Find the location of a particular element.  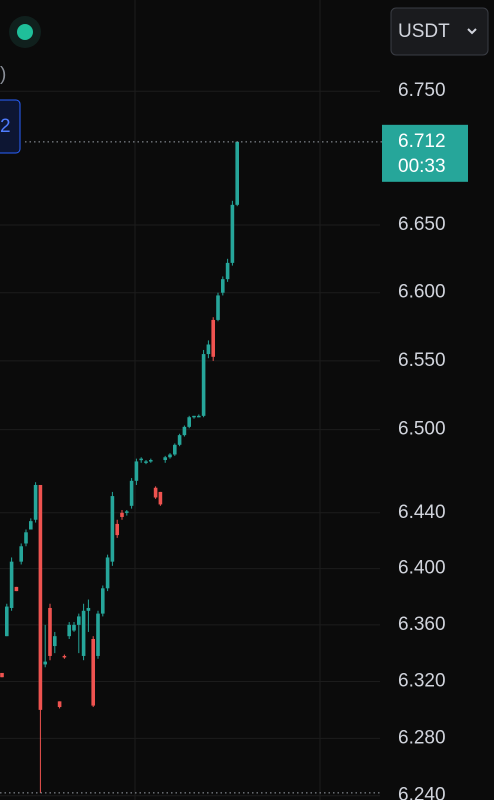

y-tick-label: 6.320 is located at coordinates (422, 680).